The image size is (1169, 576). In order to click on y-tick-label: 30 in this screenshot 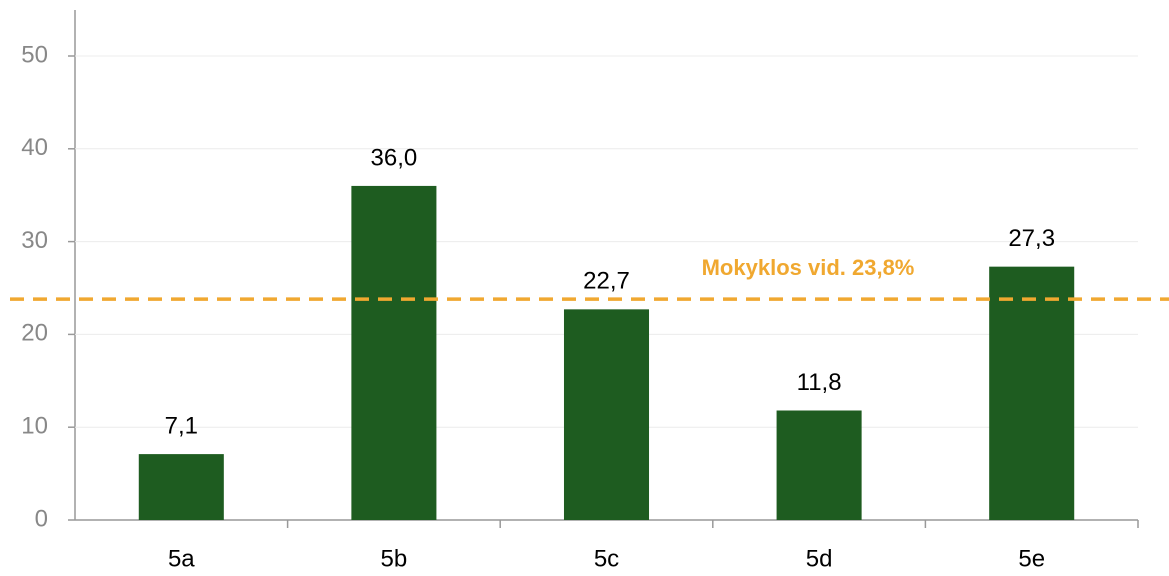, I will do `click(34, 240)`.